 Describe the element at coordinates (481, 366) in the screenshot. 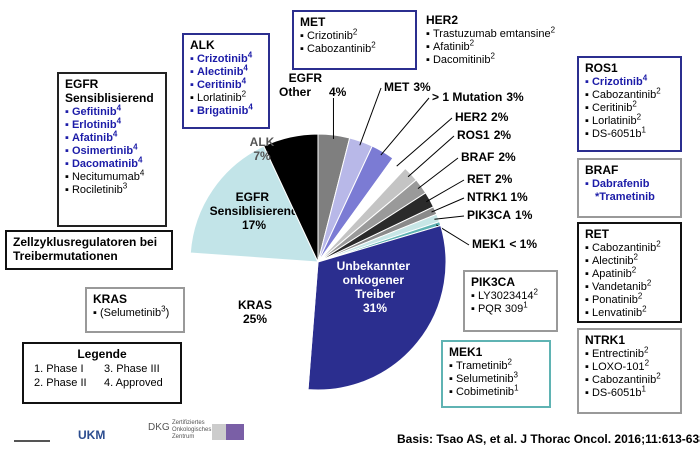

I see `drug-name: Trametinib` at that location.